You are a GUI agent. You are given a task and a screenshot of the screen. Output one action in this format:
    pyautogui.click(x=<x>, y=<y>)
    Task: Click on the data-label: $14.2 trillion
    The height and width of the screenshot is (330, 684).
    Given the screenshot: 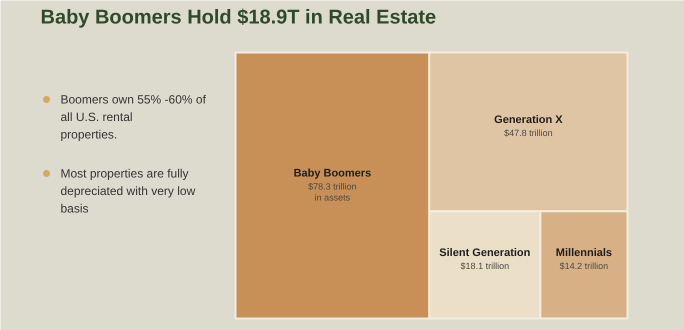 What is the action you would take?
    pyautogui.click(x=584, y=265)
    